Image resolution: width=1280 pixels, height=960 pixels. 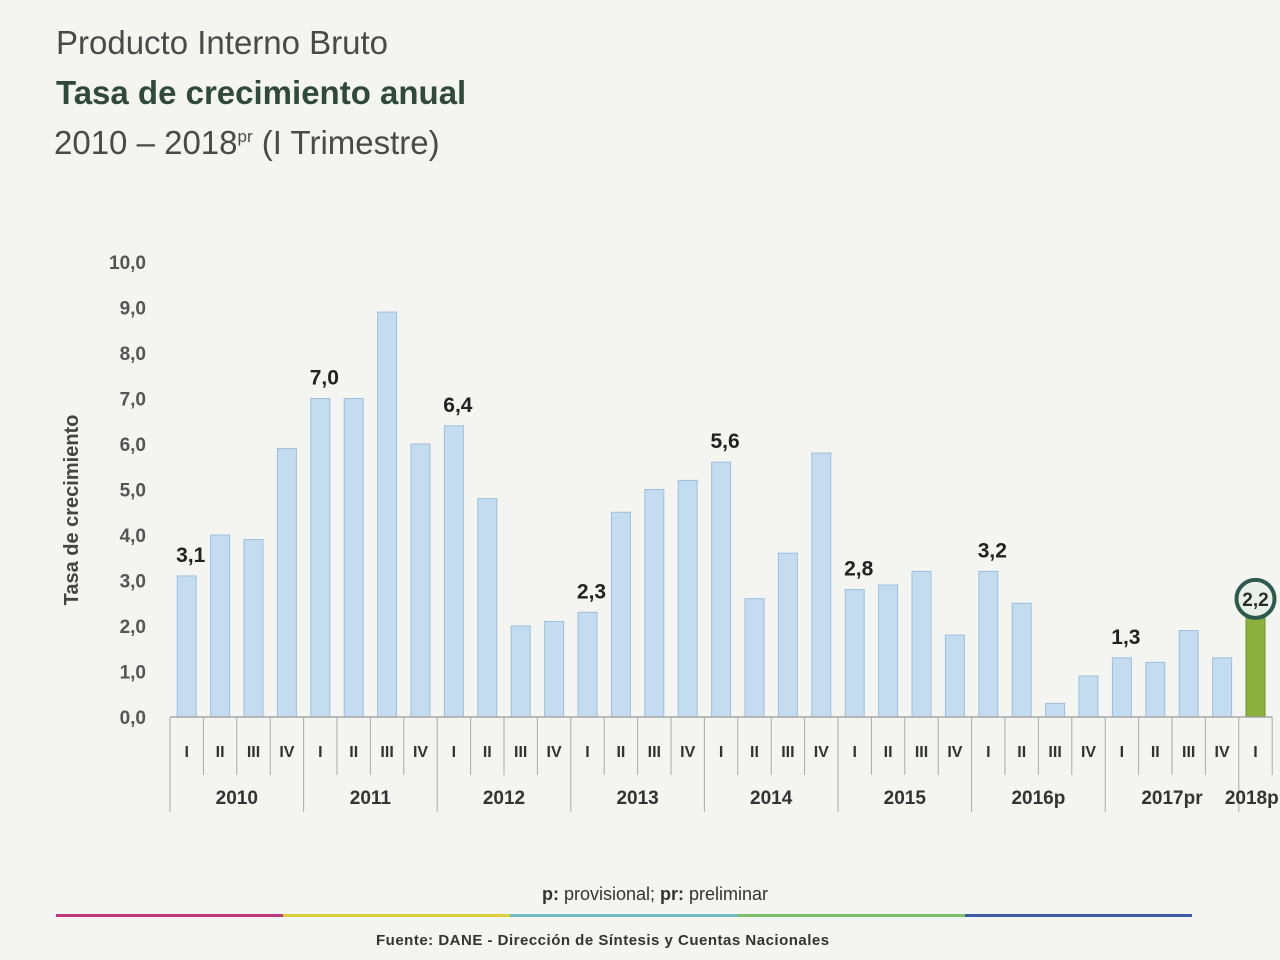 I want to click on data-label: 2,8, so click(x=859, y=569).